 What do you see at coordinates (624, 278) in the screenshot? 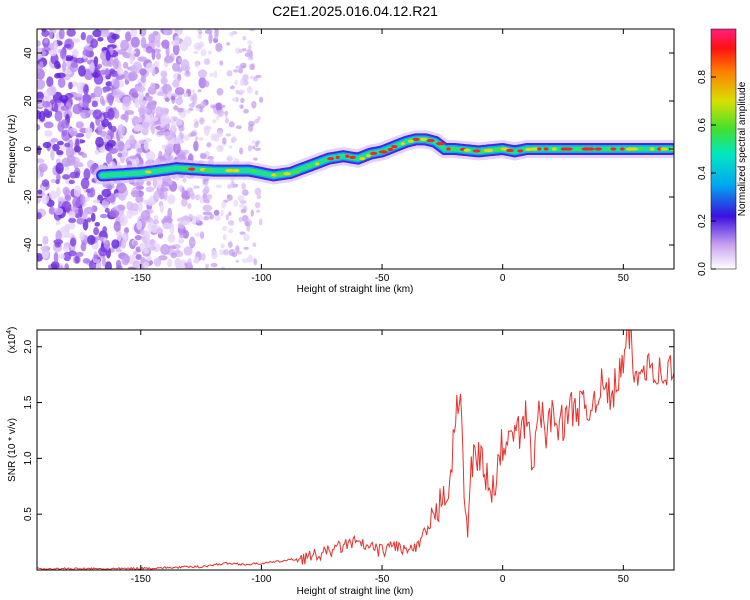
I see `spectrogram-x-tick-label: 50` at bounding box center [624, 278].